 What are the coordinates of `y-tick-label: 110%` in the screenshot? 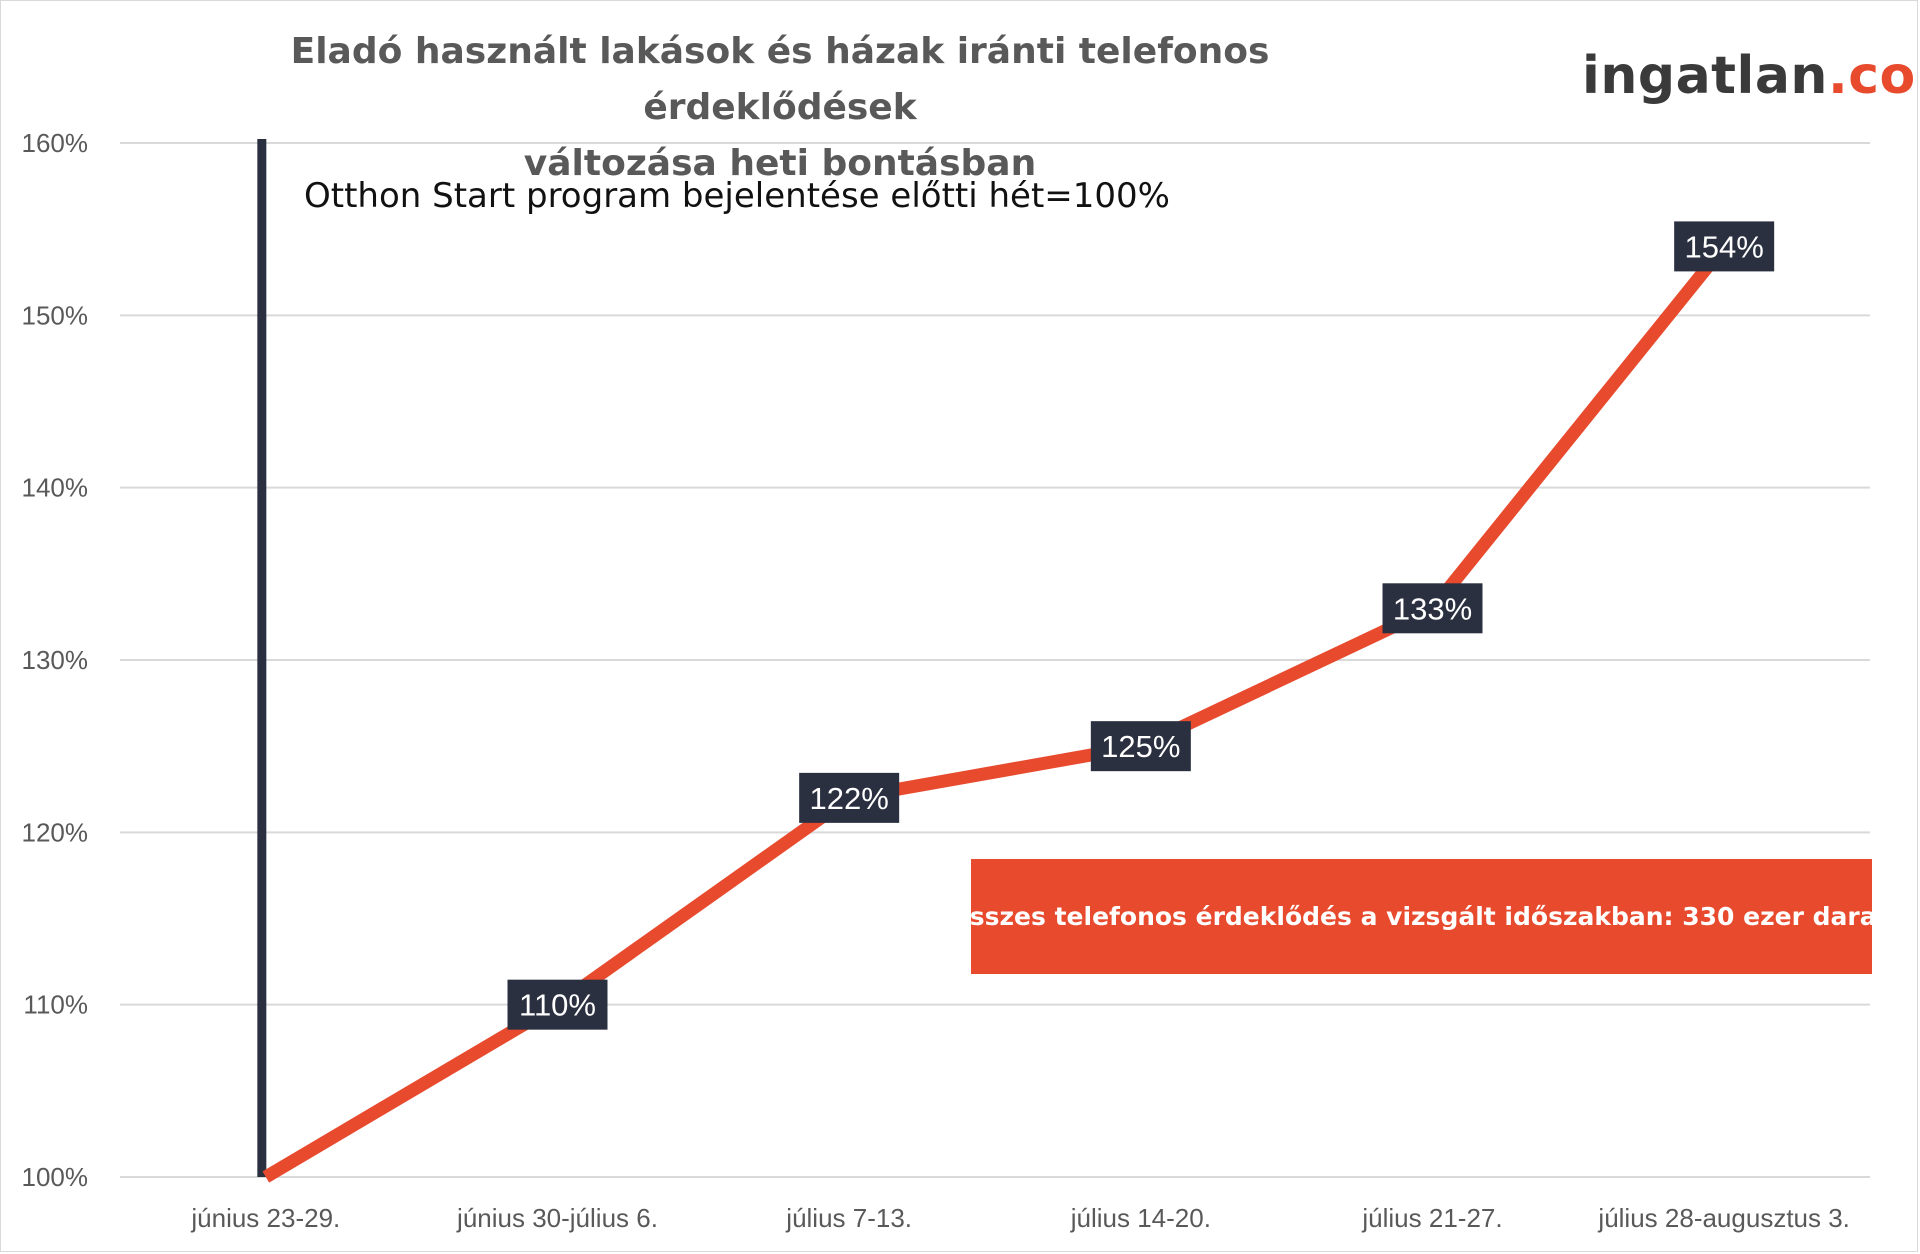 It's located at (55, 1005).